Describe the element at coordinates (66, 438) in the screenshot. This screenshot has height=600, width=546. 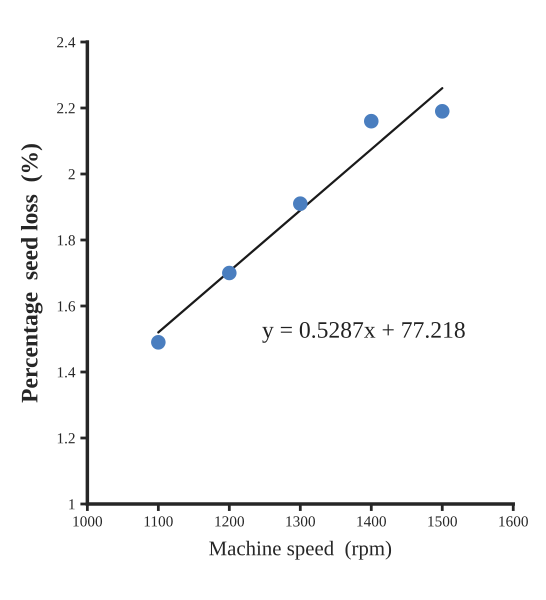
I see `y-tick-label: 1.2` at that location.